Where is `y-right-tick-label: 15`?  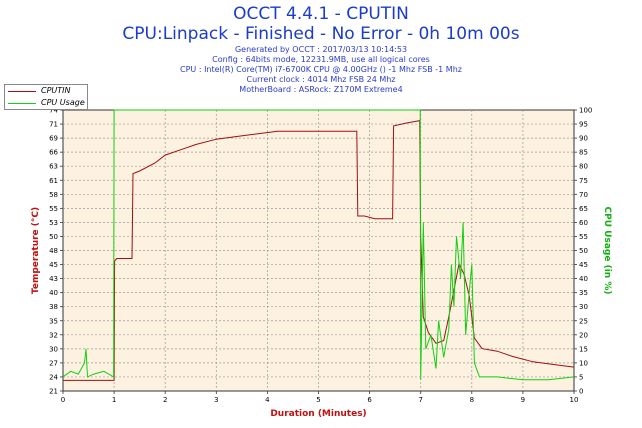 y-right-tick-label: 15 is located at coordinates (583, 349).